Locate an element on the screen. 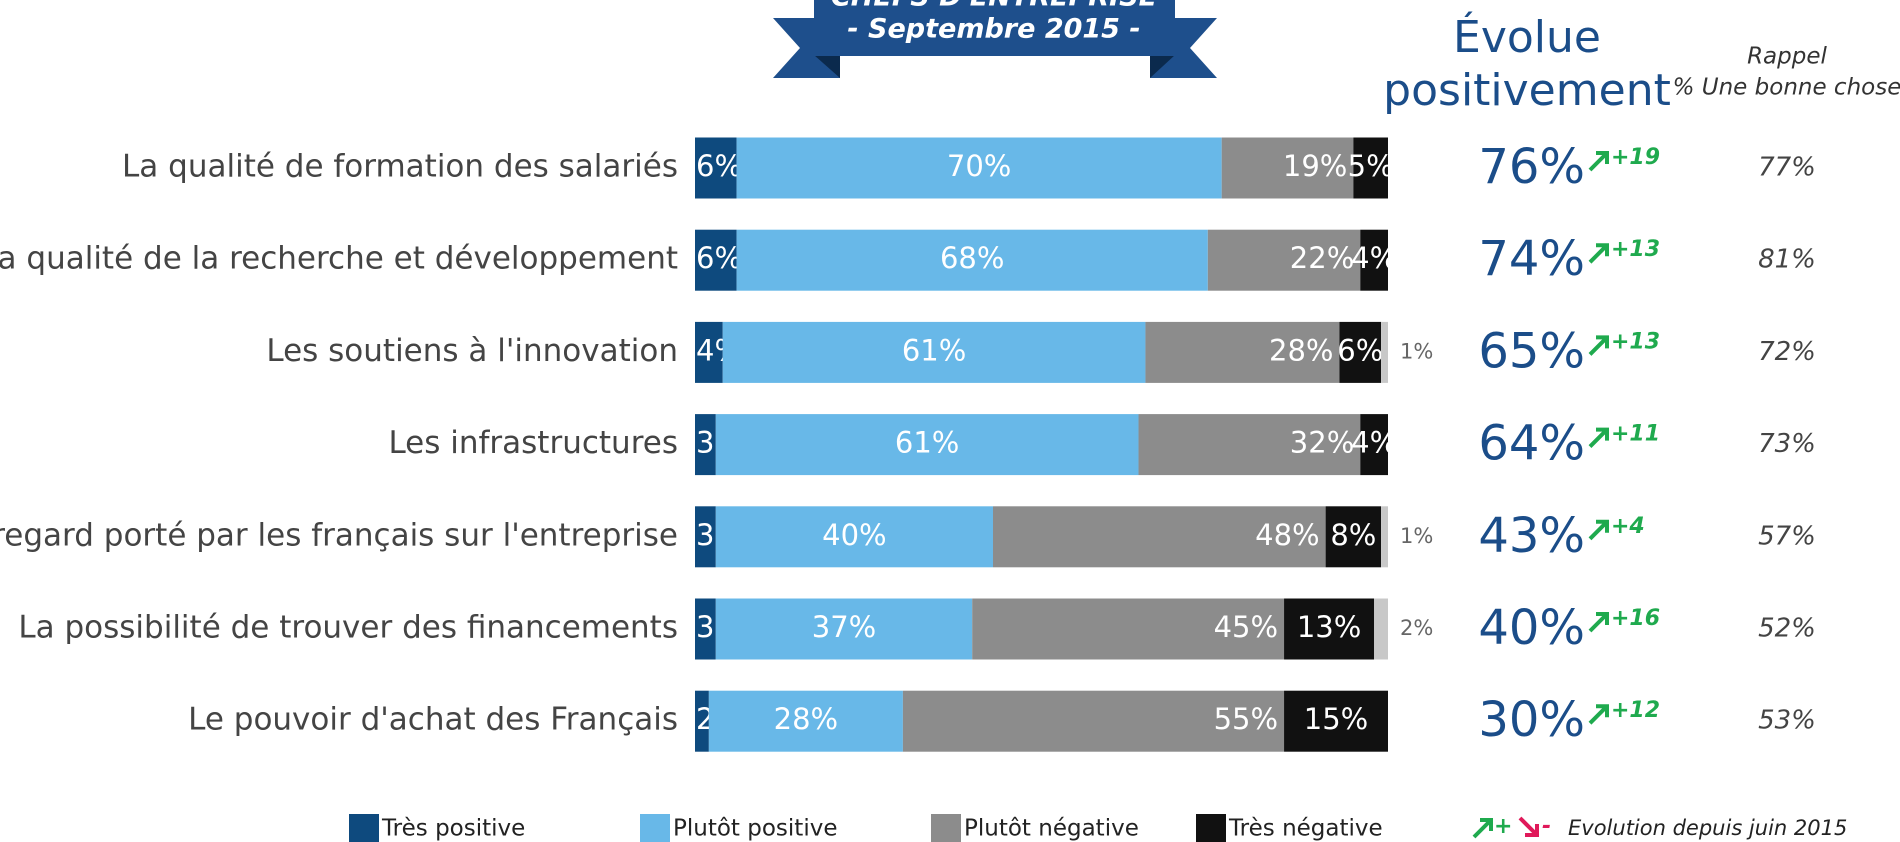 The width and height of the screenshot is (1900, 842). value-label: 1% is located at coordinates (1416, 351).